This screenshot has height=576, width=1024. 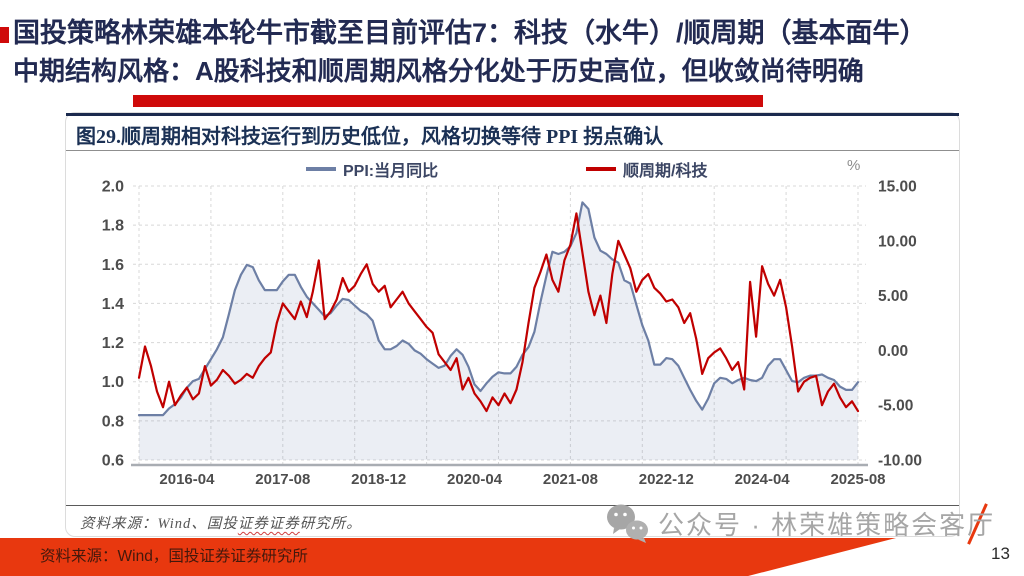 What do you see at coordinates (900, 461) in the screenshot?
I see `svg-text: -10.00` at bounding box center [900, 461].